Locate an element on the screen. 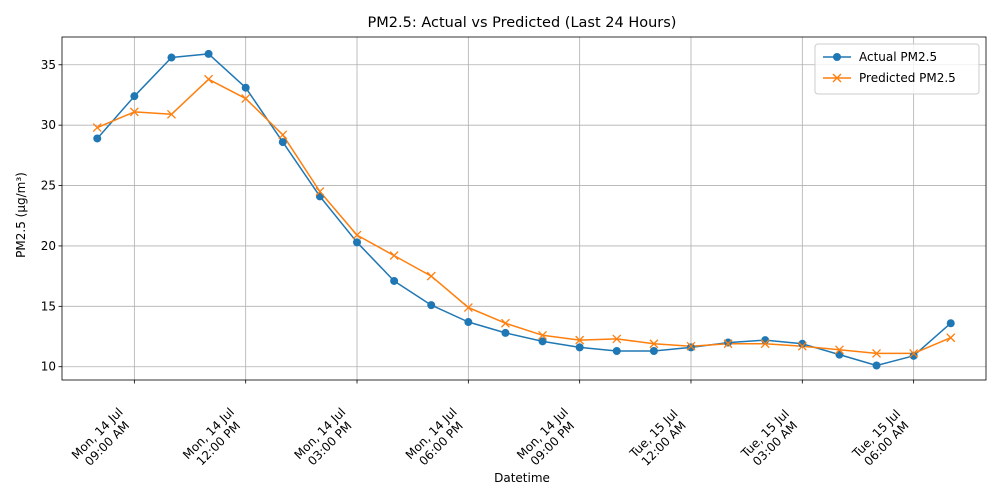 The height and width of the screenshot is (500, 1000). legend-item-0: Actual PM2.5 is located at coordinates (880, 57).